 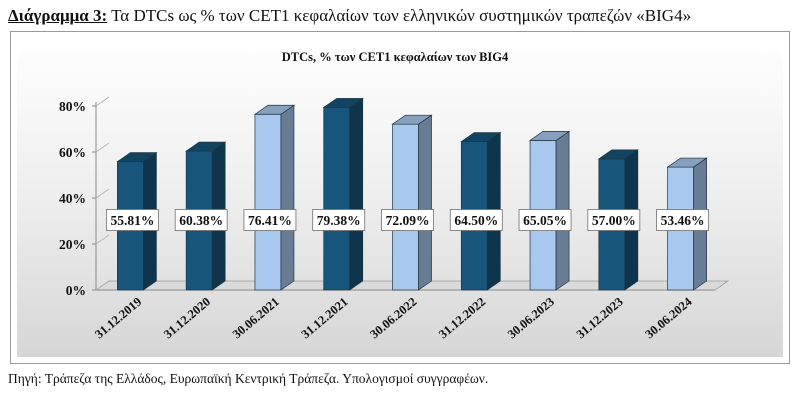 I want to click on caption-label: Διάγραμμα 3:, so click(x=58, y=15).